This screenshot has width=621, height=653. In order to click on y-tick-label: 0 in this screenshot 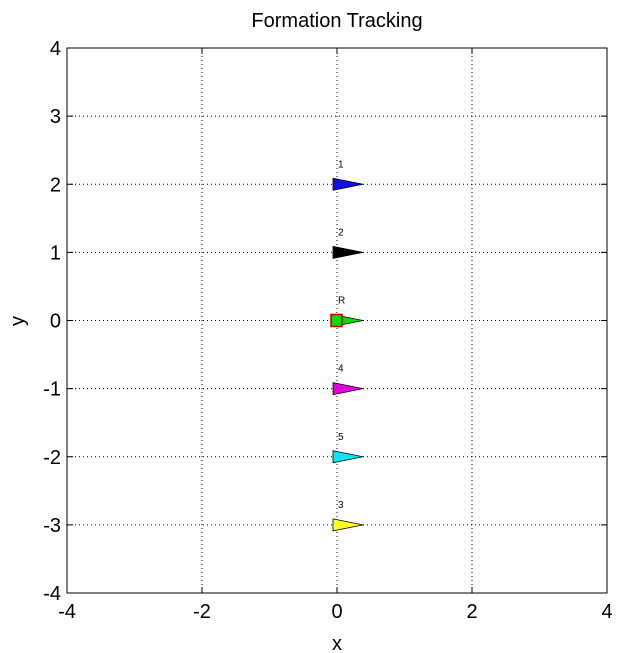, I will do `click(55, 322)`.